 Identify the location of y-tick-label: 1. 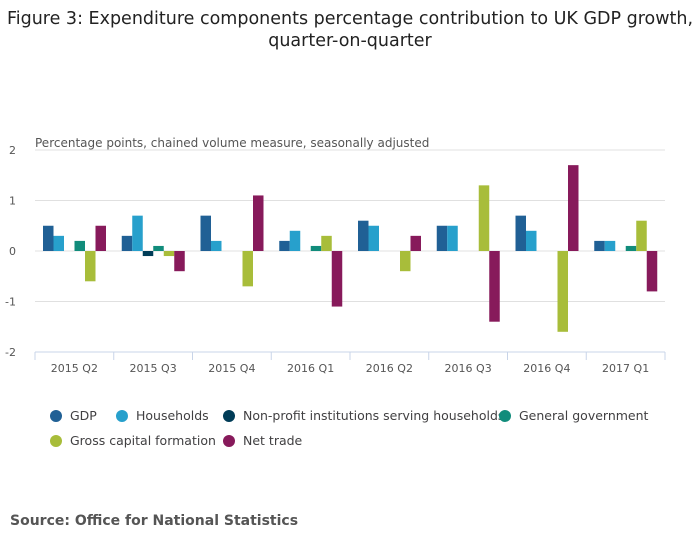
(12, 201).